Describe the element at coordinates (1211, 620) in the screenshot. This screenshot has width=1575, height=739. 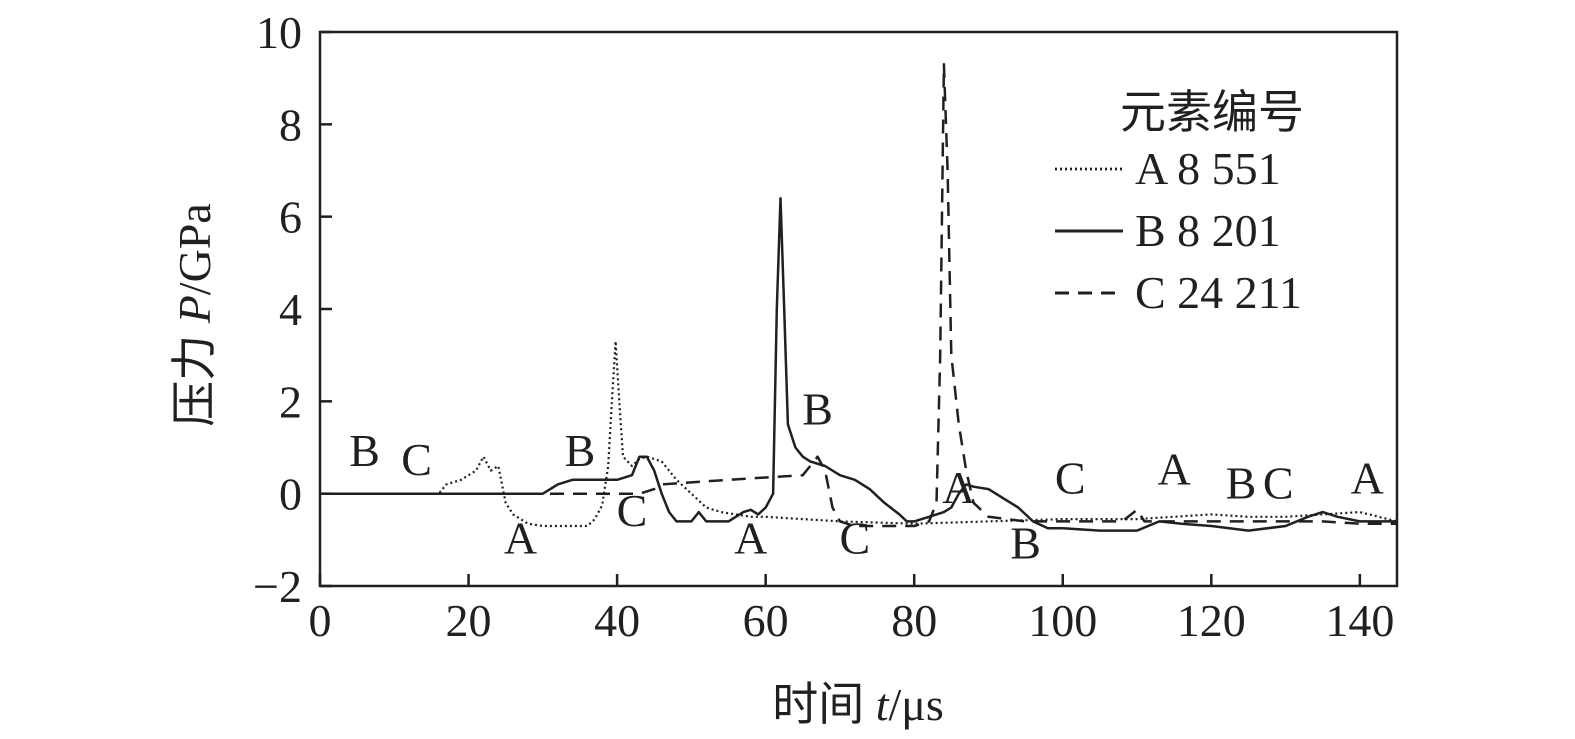
I see `x-tick-label: 120` at that location.